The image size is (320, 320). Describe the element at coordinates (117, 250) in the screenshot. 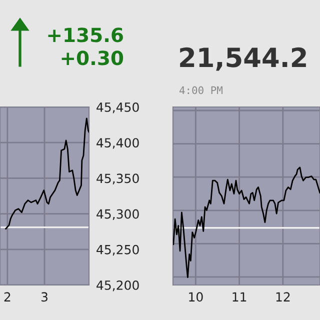

I see `y-tick-label: 45,250` at that location.